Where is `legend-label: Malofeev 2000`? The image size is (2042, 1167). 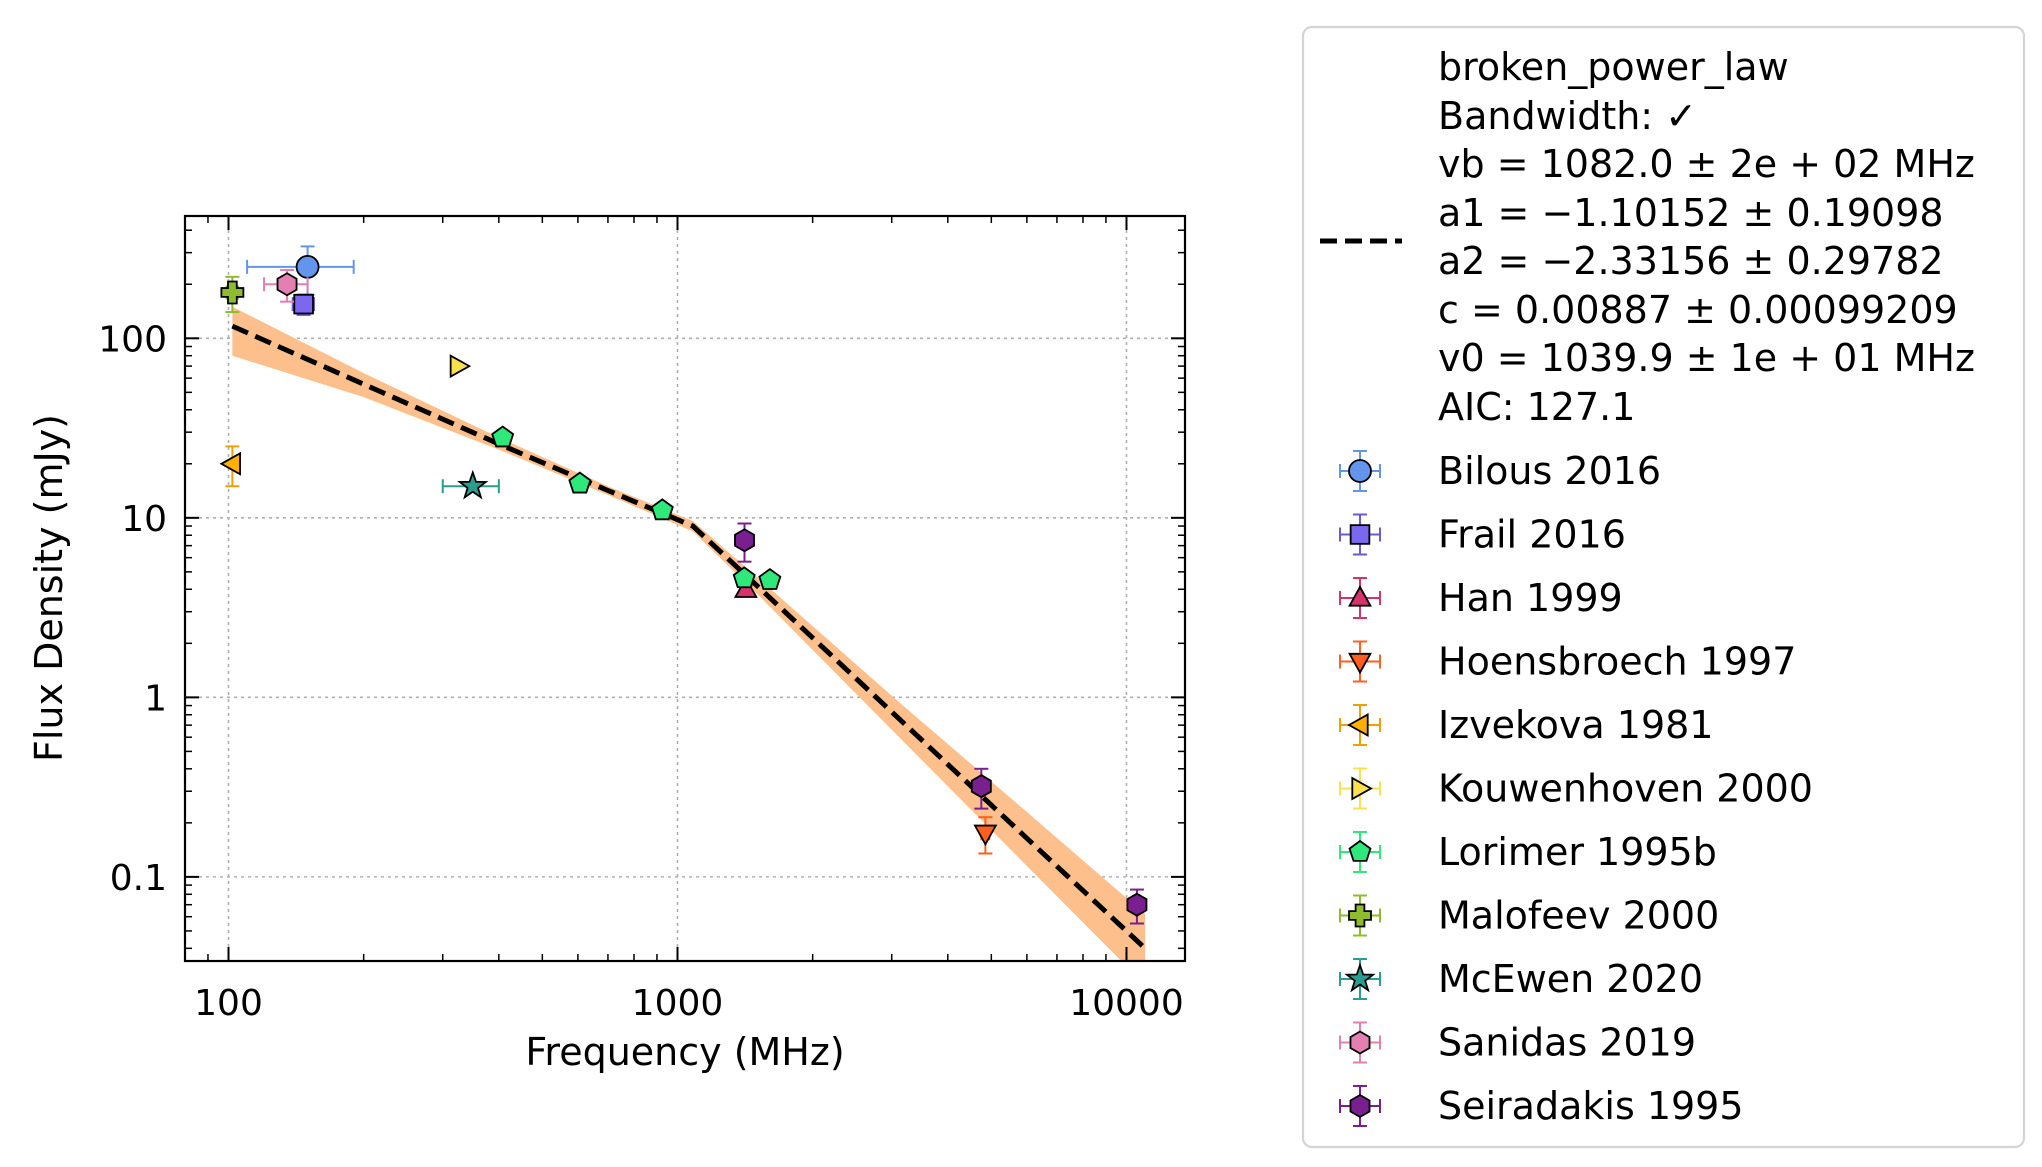 legend-label: Malofeev 2000 is located at coordinates (1578, 916).